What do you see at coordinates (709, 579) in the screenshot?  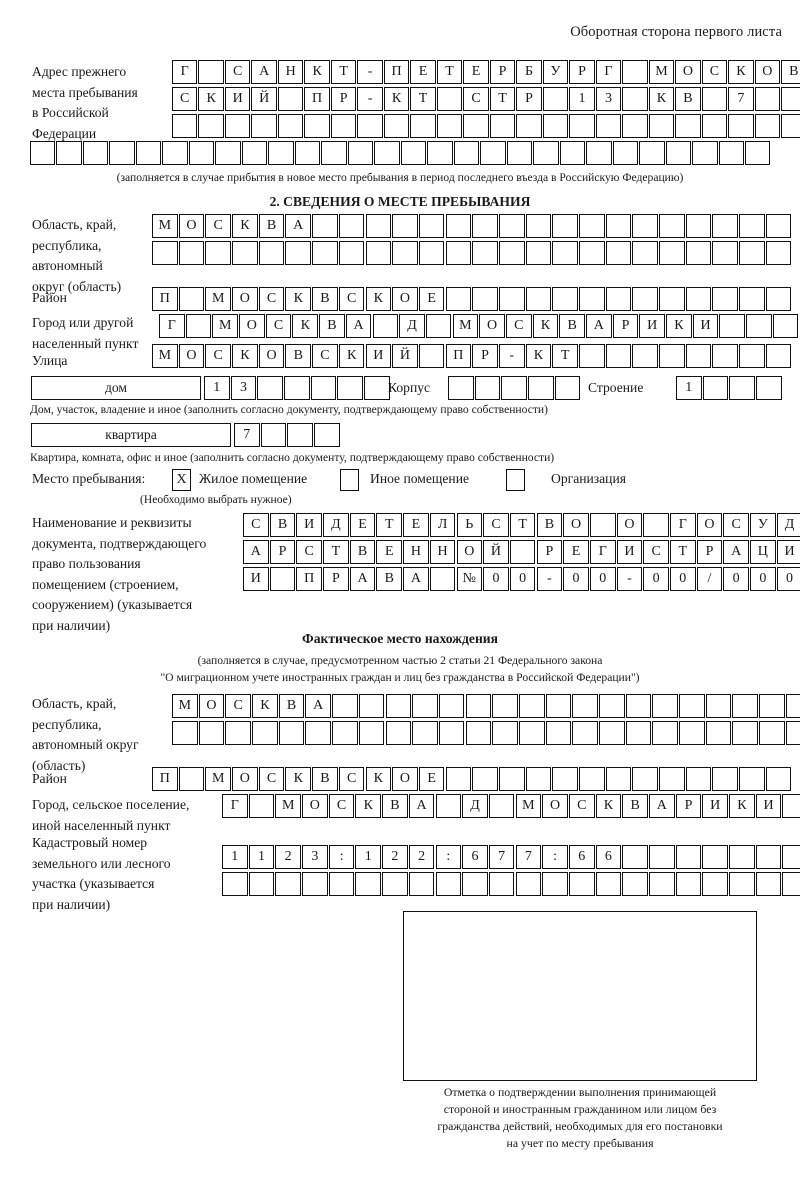 I see `char-cell: /` at bounding box center [709, 579].